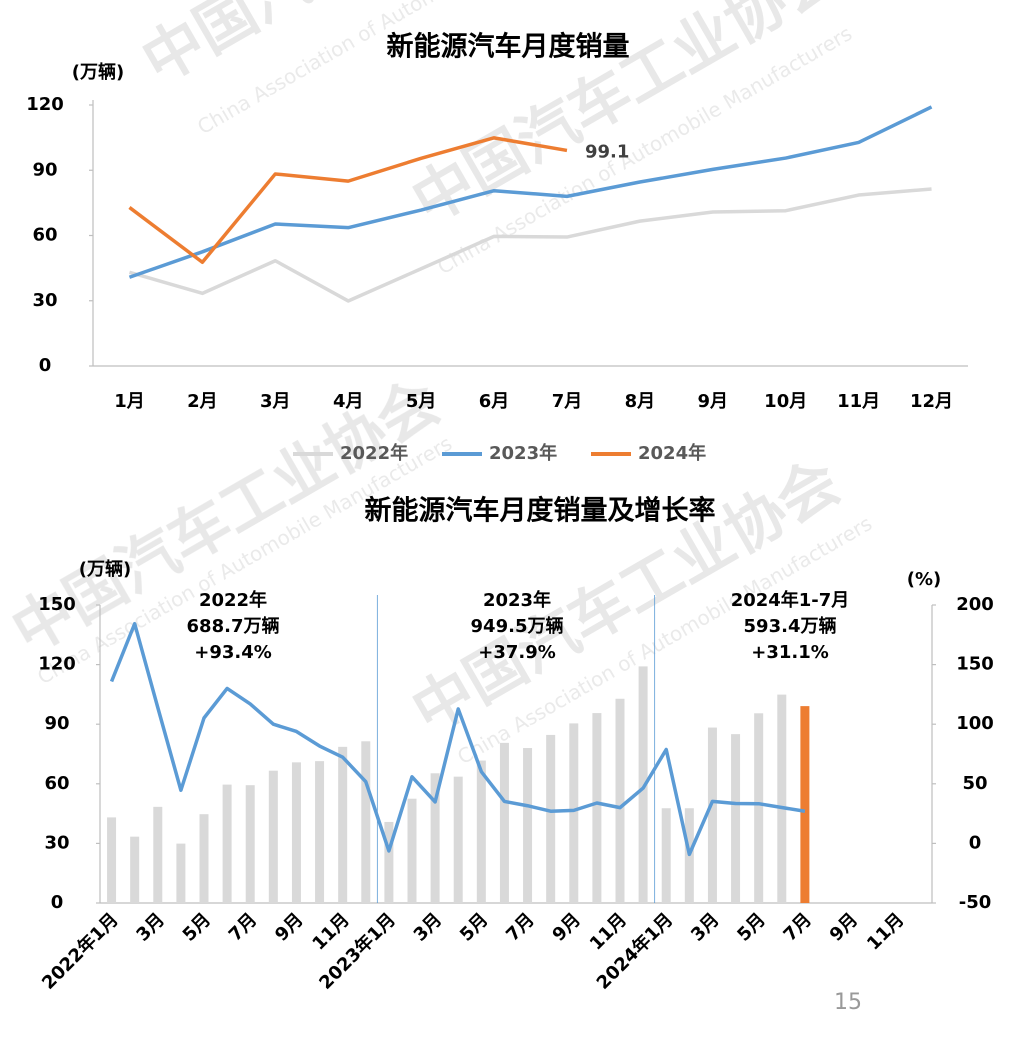  I want to click on annotation: 949.5万辆, so click(517, 626).